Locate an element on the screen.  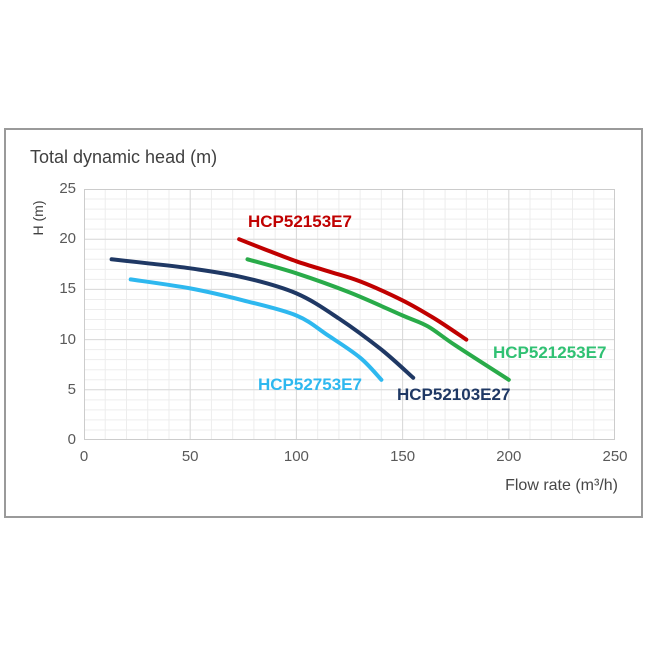
x-tick-label-200: 200 is located at coordinates (509, 456).